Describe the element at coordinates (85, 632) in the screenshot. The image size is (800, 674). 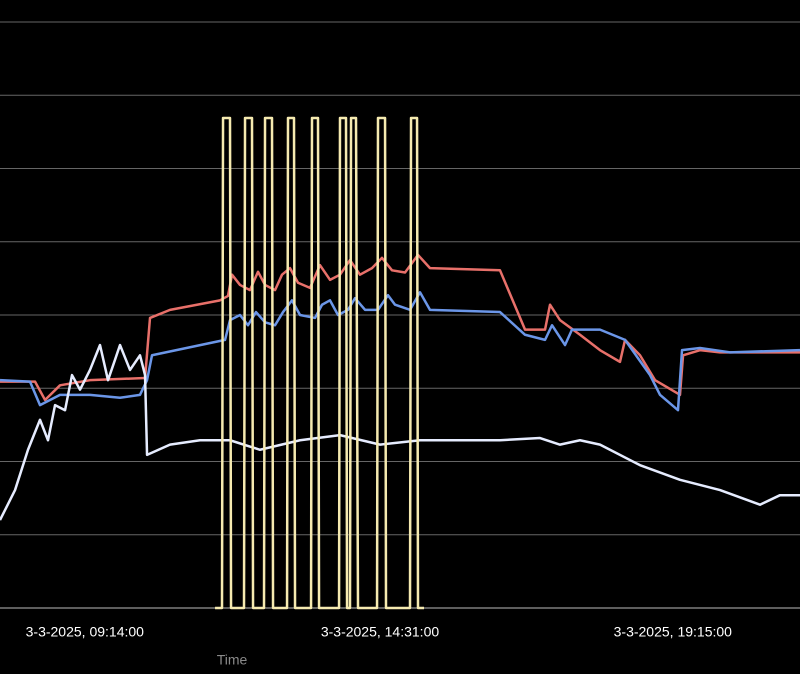
I see `x-tick-label: 3-3-2025, 09:14:00` at that location.